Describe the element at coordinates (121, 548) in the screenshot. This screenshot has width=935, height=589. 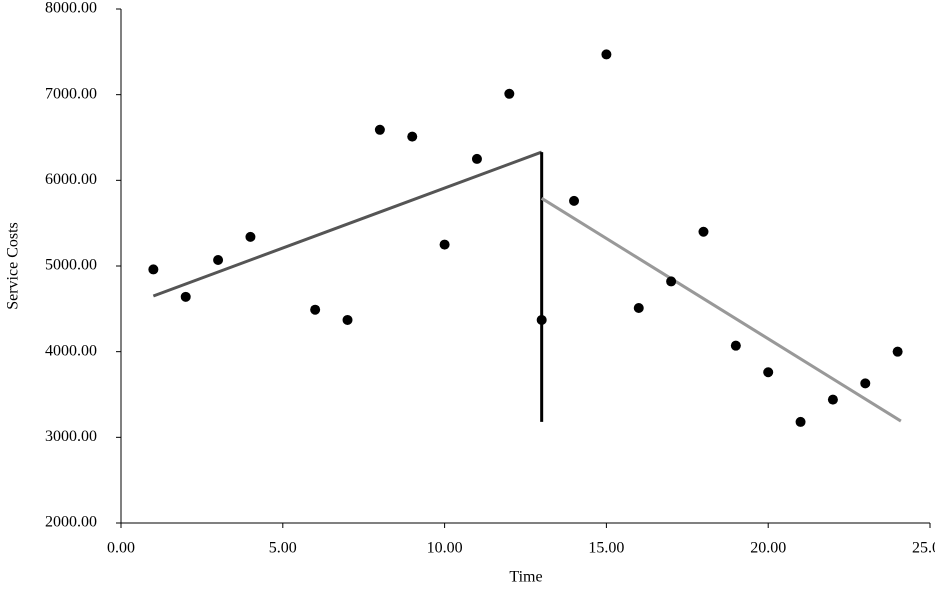
I see `x-tick-label: 0.00` at that location.